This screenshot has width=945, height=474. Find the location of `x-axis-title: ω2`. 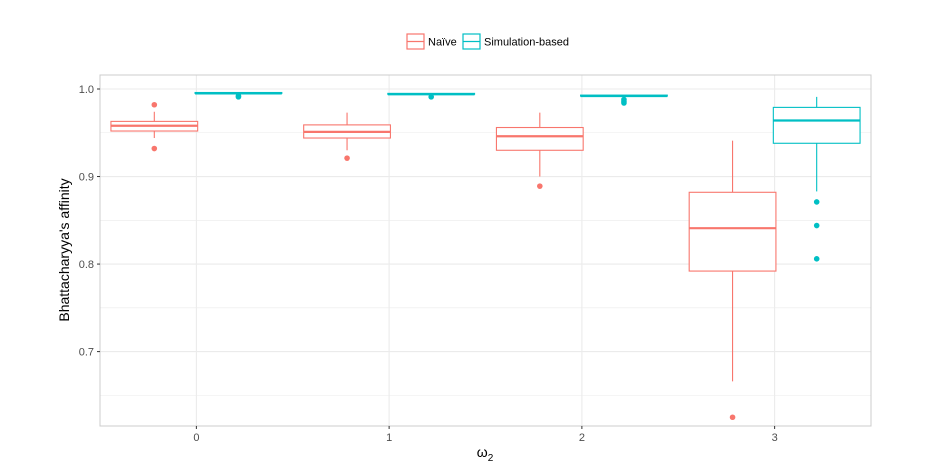

x-axis-title: ω2 is located at coordinates (485, 454).